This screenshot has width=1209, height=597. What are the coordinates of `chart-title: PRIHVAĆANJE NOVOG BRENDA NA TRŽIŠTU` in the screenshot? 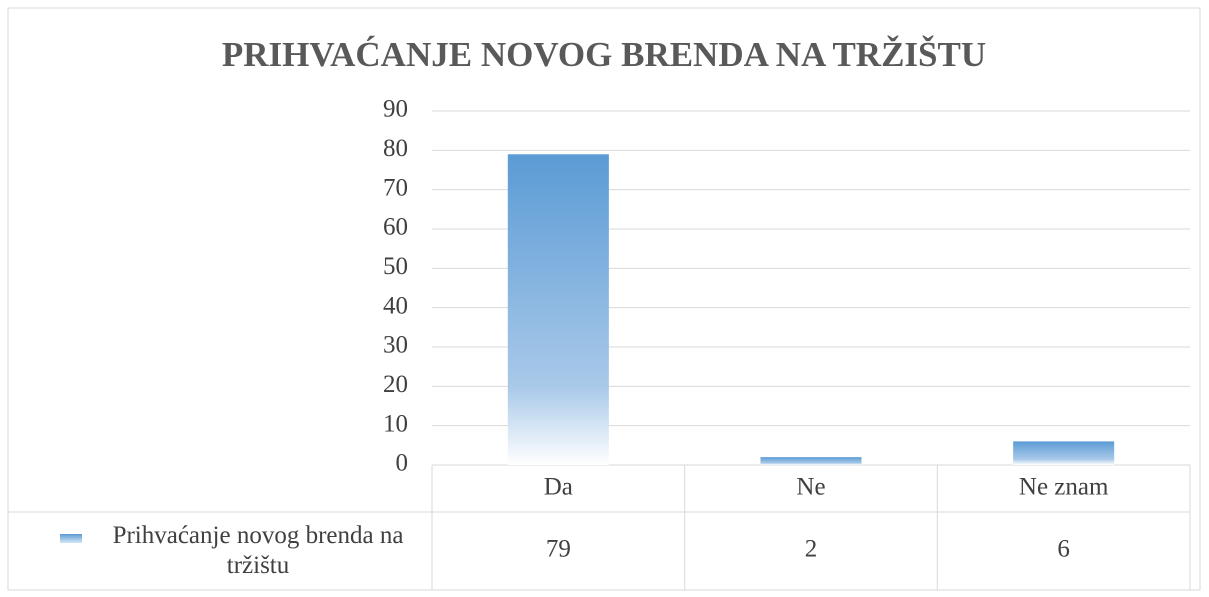 It's located at (604, 54).